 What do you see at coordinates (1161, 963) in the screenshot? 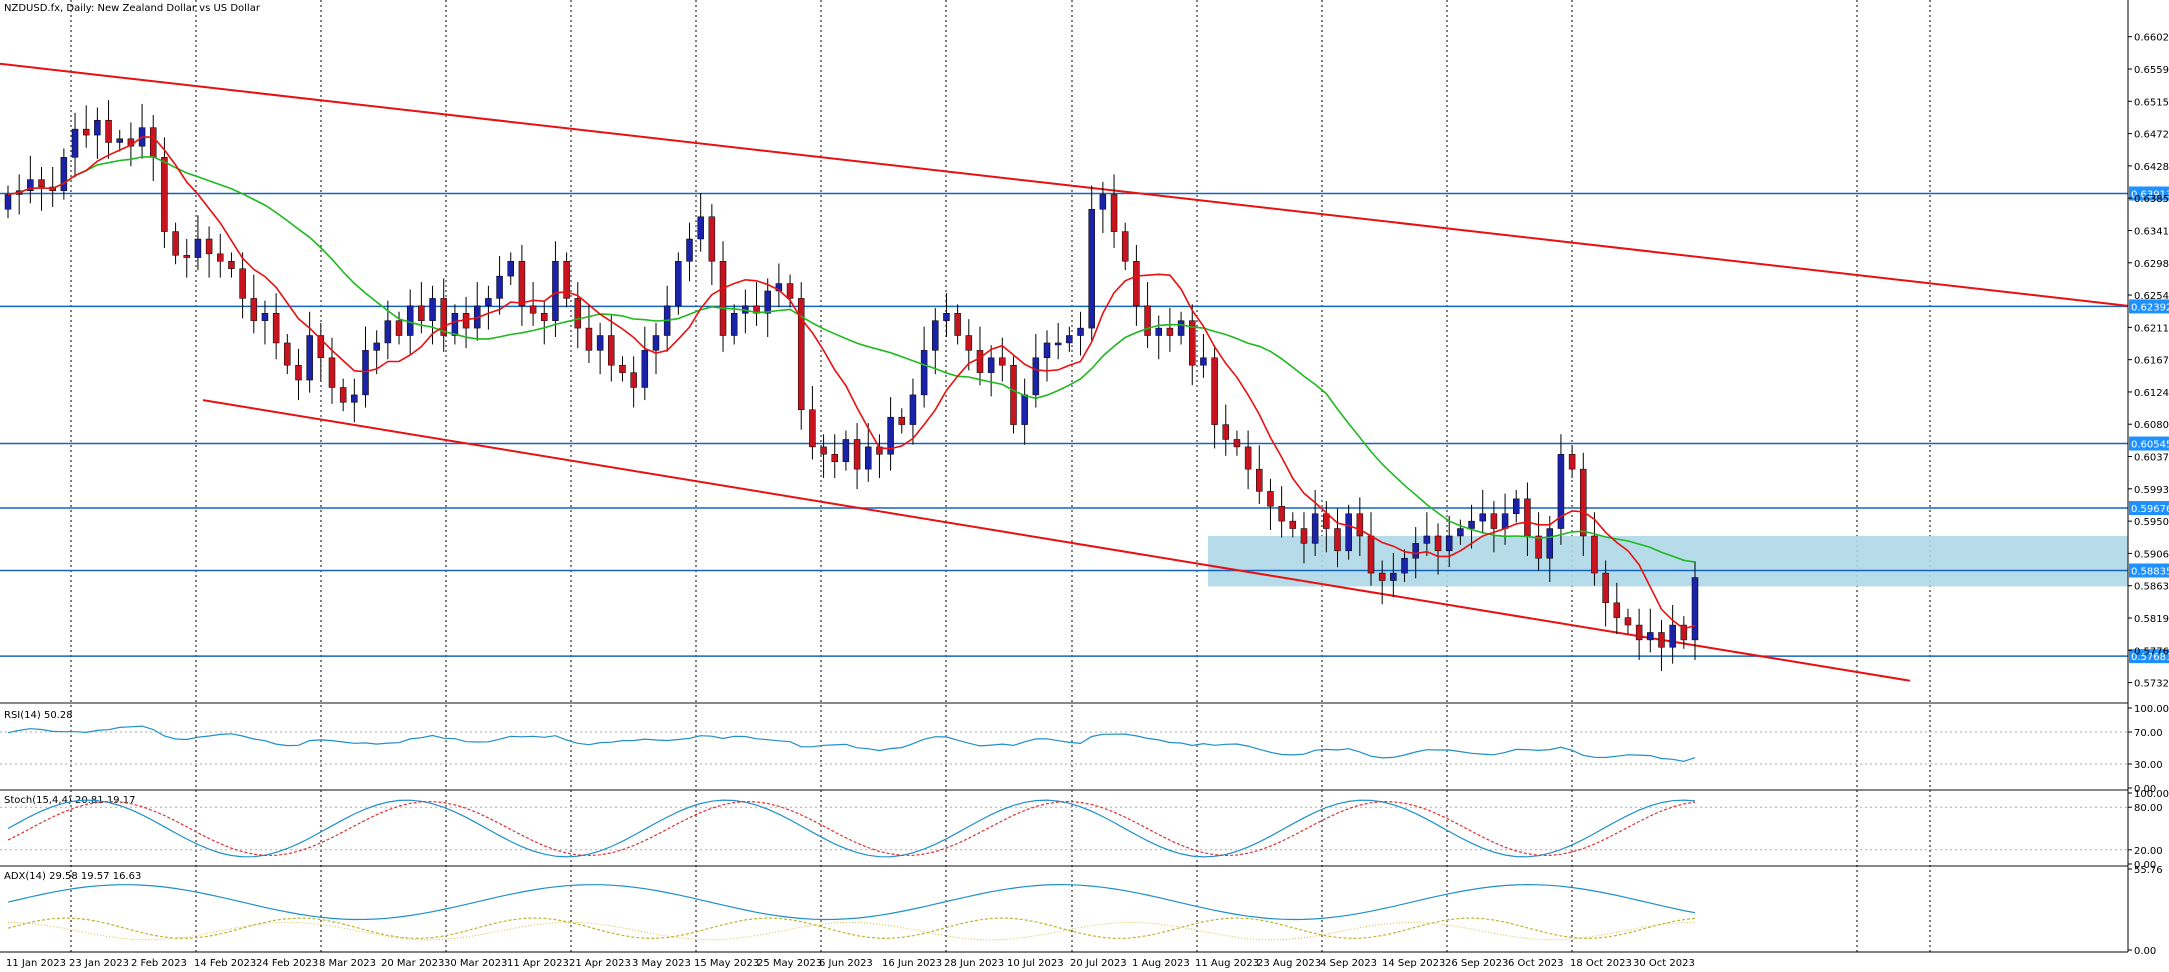
I see `date-label: 1 Aug 2023` at bounding box center [1161, 963].